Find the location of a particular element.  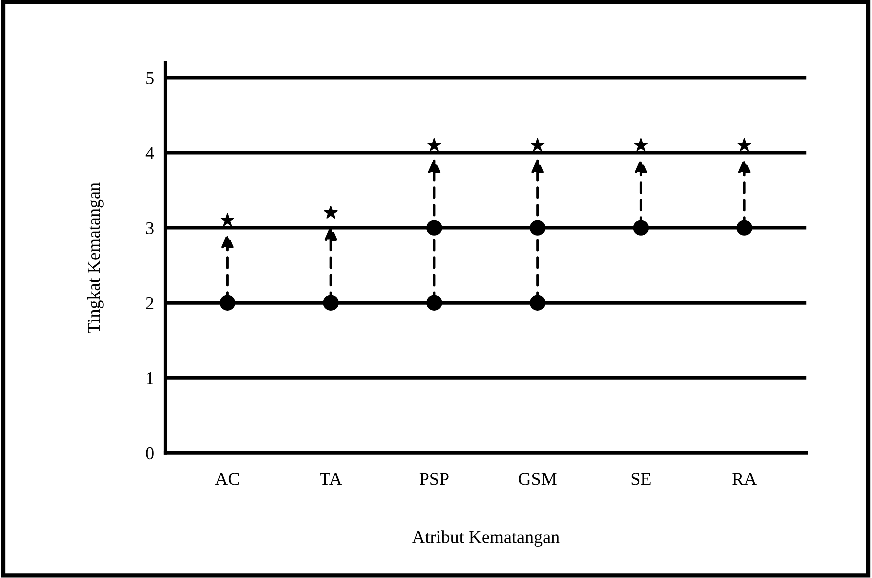

x-tick-label: SE is located at coordinates (641, 479).